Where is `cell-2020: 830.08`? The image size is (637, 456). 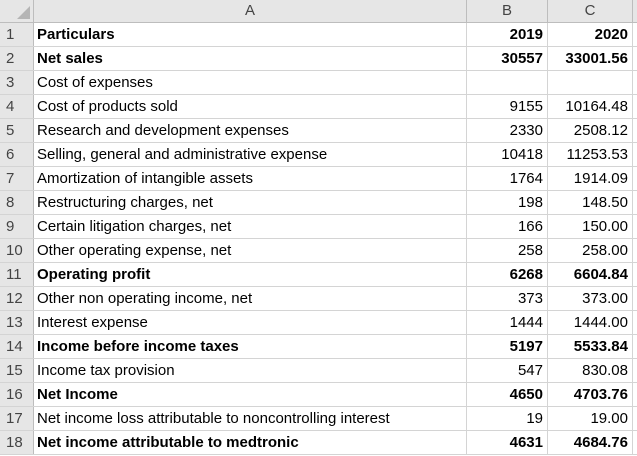
cell-2020: 830.08 is located at coordinates (590, 370).